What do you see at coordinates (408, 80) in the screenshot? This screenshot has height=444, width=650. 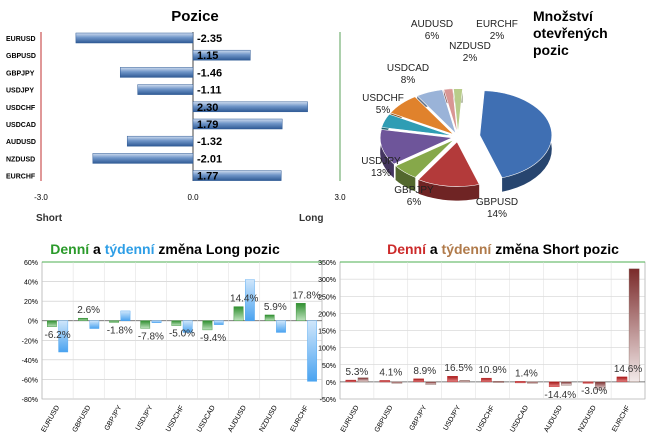 I see `pie-slice-percent: 8%` at bounding box center [408, 80].